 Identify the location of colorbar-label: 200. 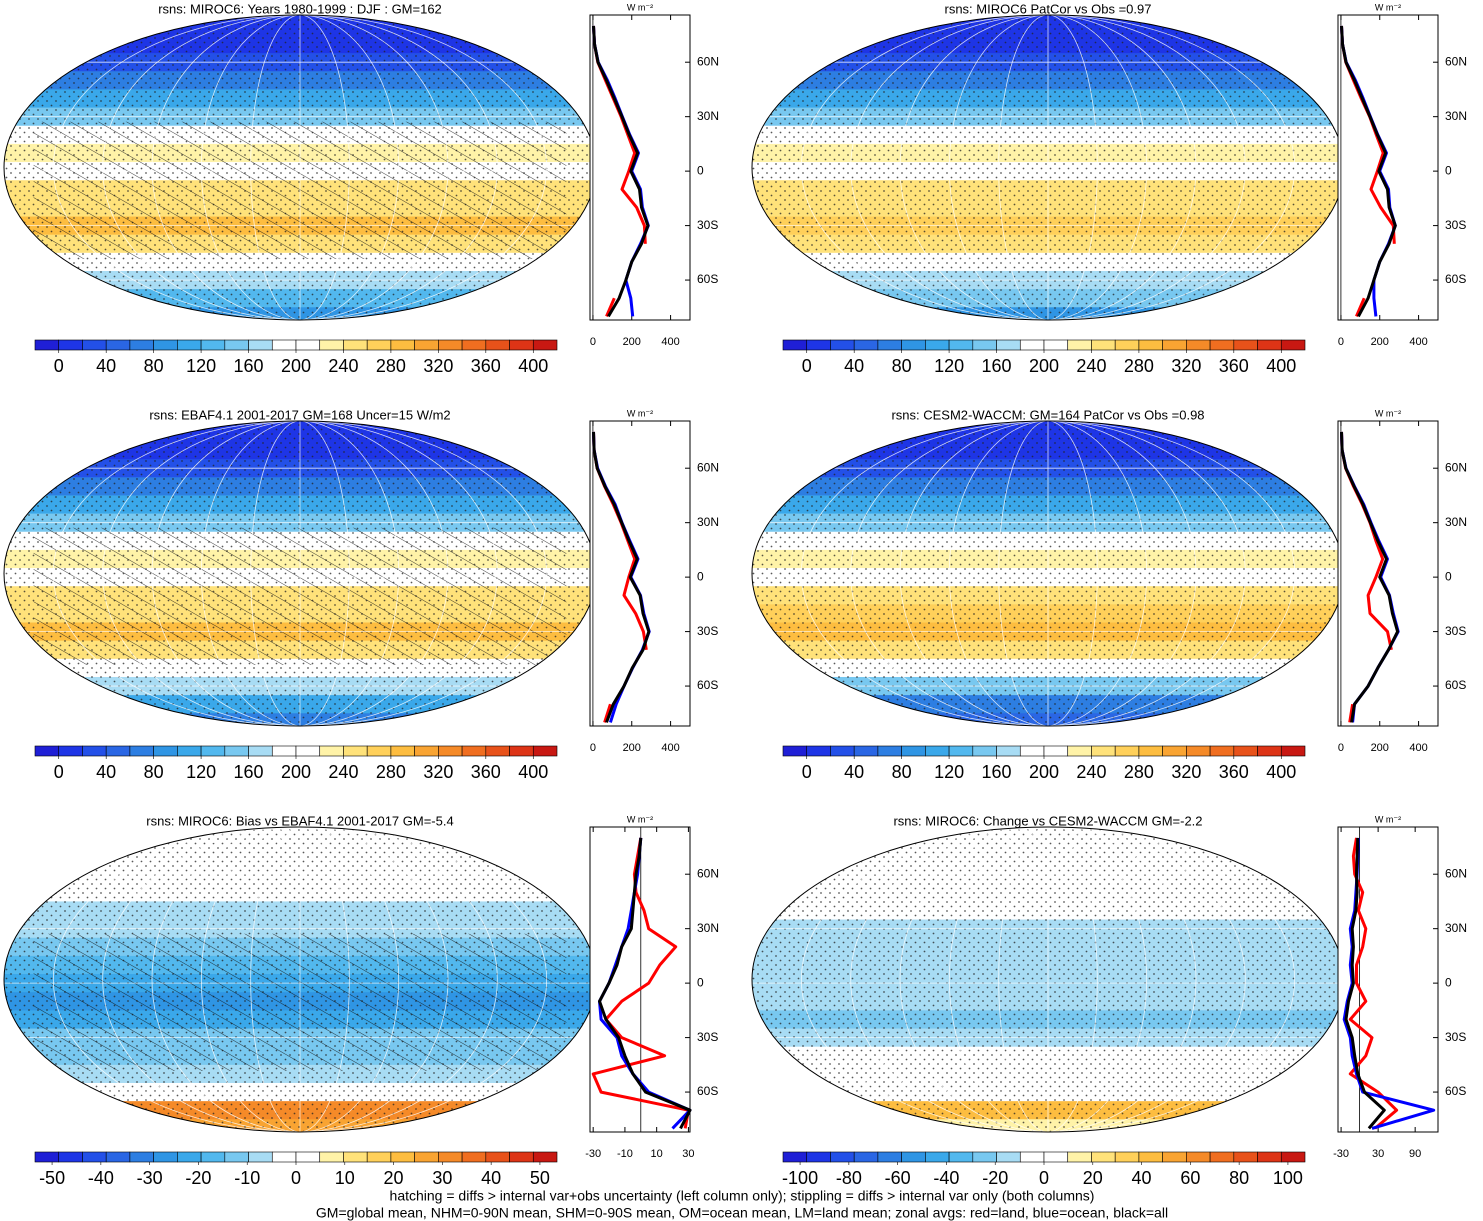
(1044, 366).